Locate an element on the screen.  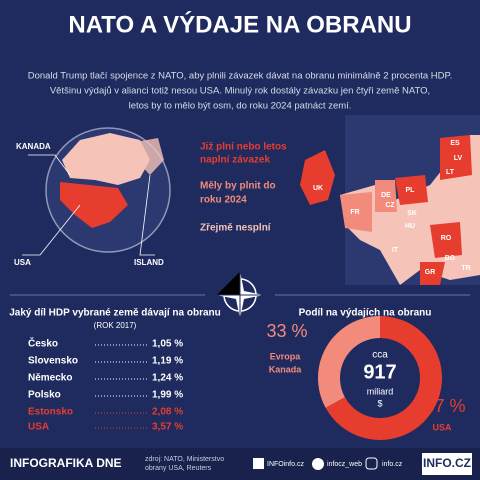
footer-source: zdroj: NATO, Ministerstvo is located at coordinates (184, 459).